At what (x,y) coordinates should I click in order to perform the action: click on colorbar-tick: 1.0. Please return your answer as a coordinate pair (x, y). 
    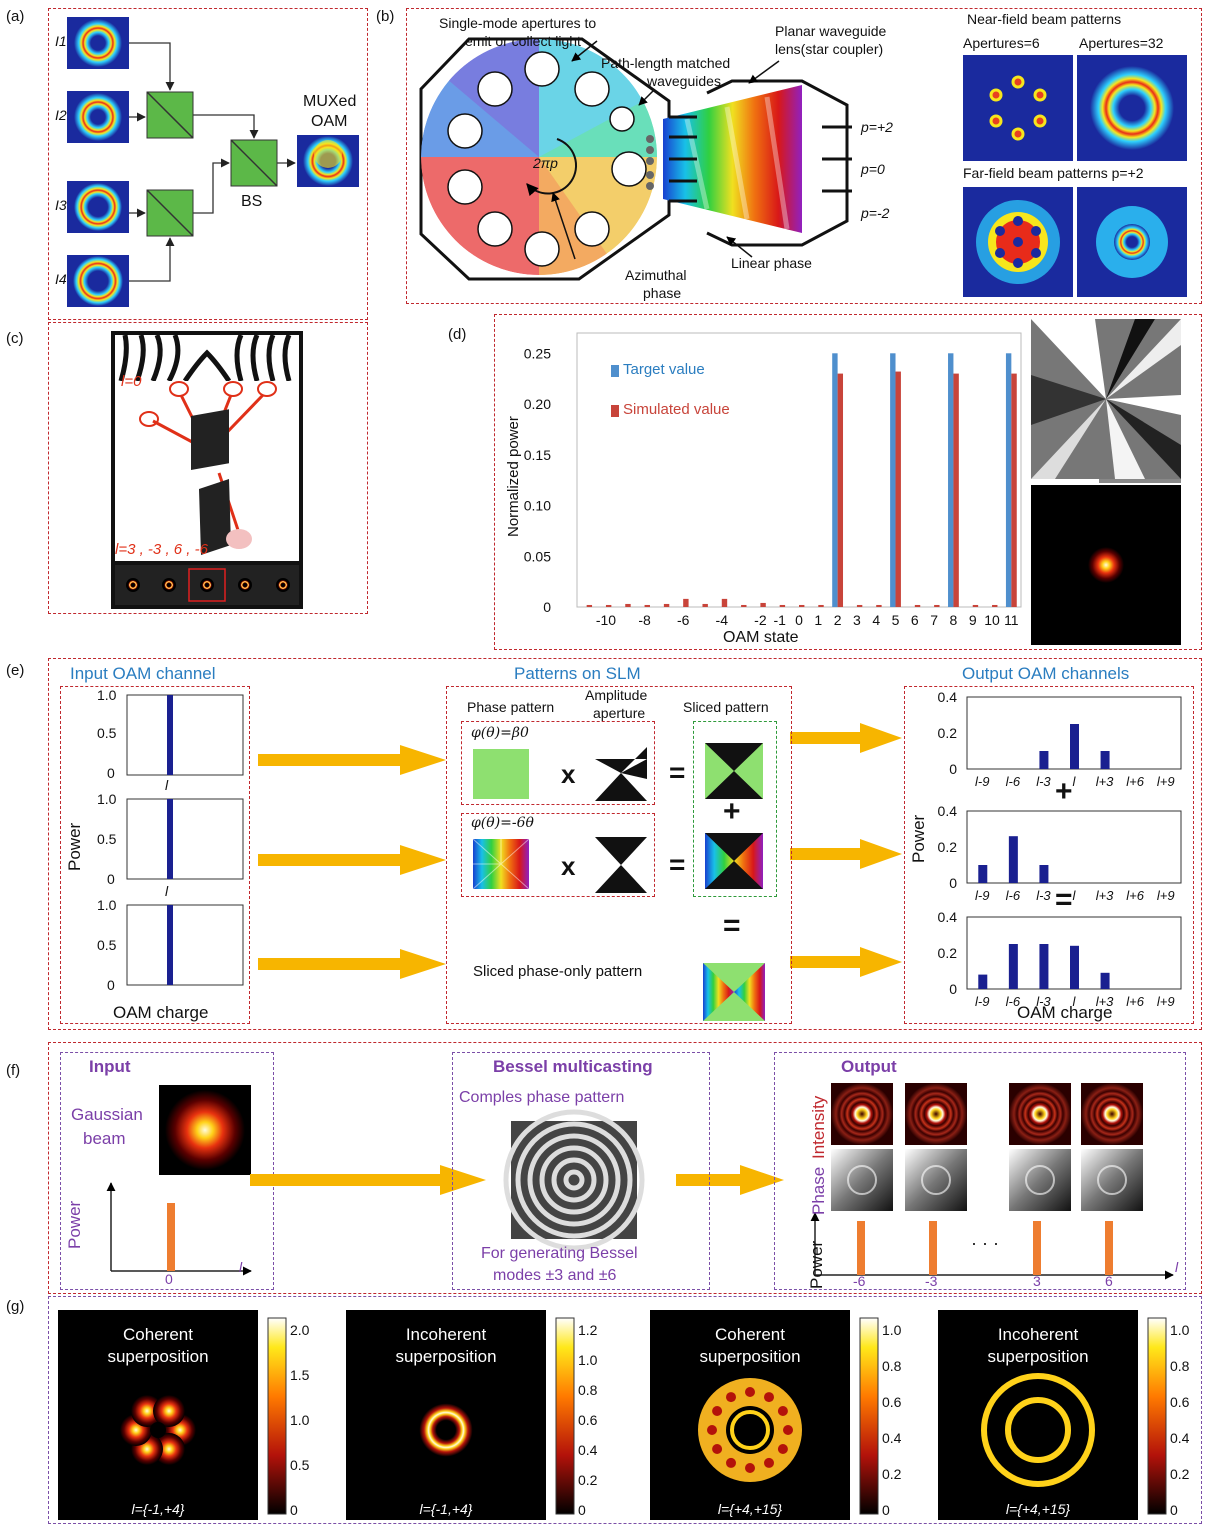
    Looking at the image, I should click on (300, 1420).